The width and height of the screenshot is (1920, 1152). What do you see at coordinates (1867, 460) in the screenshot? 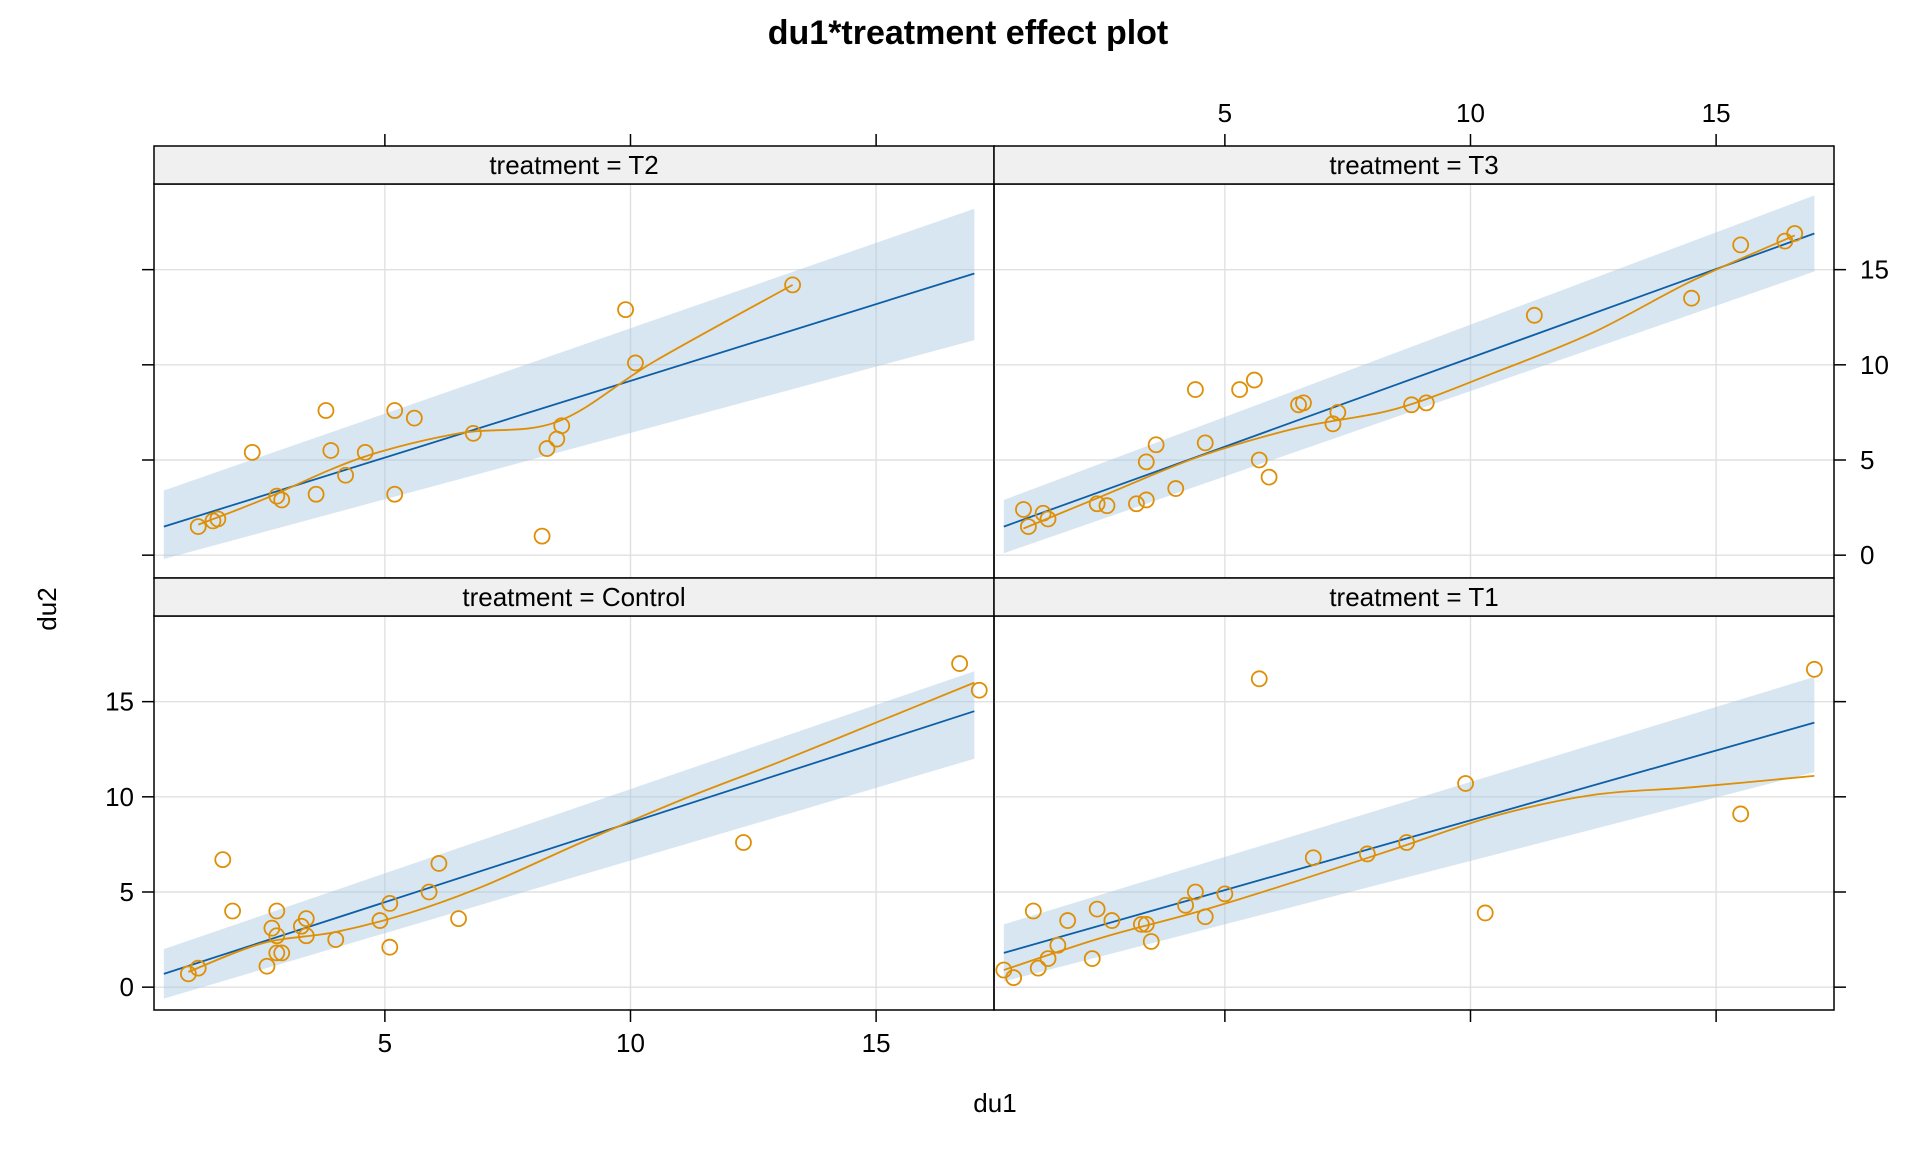
I see `y-tick-label: 5` at bounding box center [1867, 460].